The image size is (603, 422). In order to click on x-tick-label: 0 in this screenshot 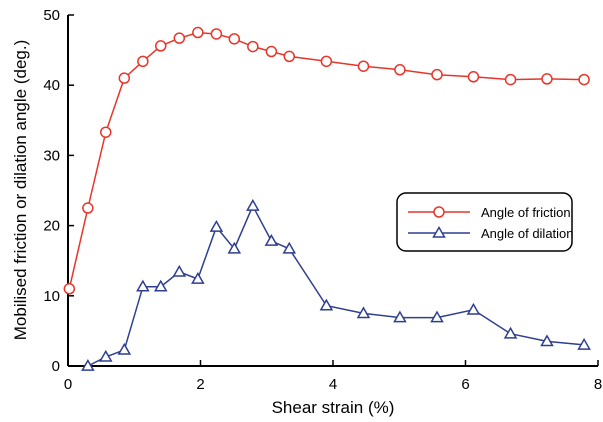, I will do `click(68, 384)`.